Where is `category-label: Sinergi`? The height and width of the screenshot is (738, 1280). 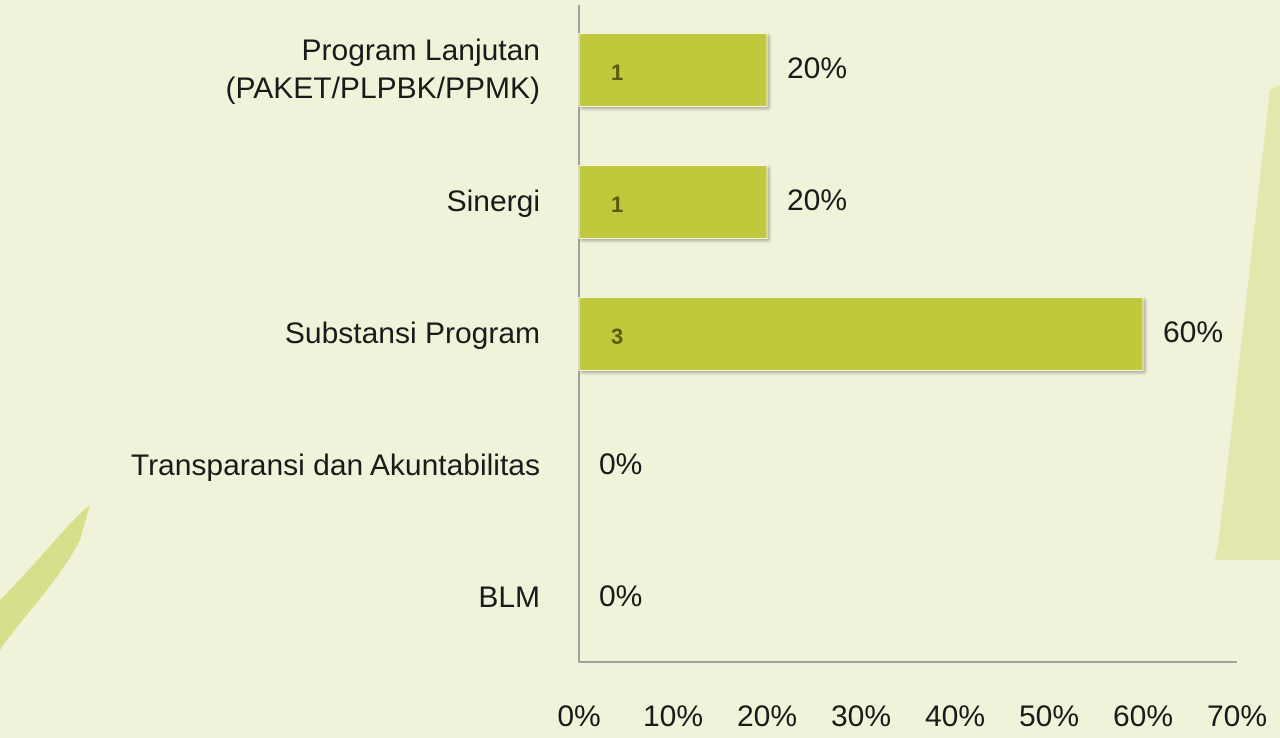
category-label: Sinergi is located at coordinates (493, 201).